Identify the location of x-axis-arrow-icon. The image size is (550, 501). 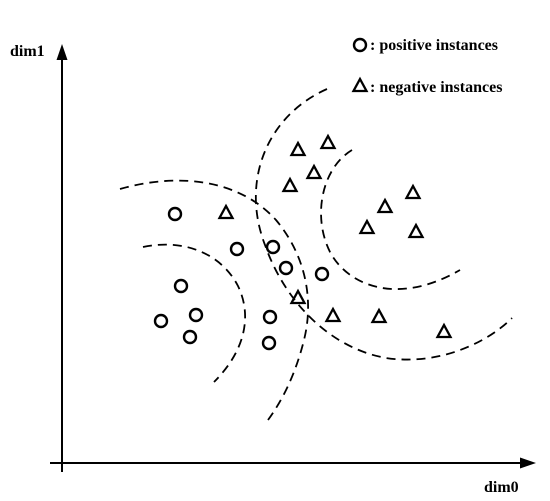
(528, 463).